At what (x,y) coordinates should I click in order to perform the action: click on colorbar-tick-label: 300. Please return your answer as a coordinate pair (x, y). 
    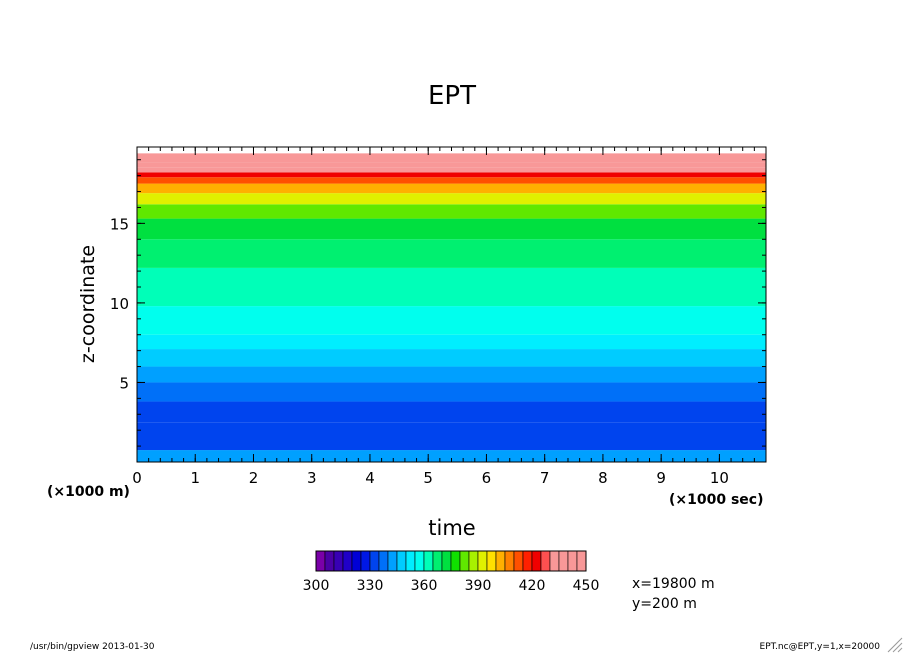
    Looking at the image, I should click on (316, 586).